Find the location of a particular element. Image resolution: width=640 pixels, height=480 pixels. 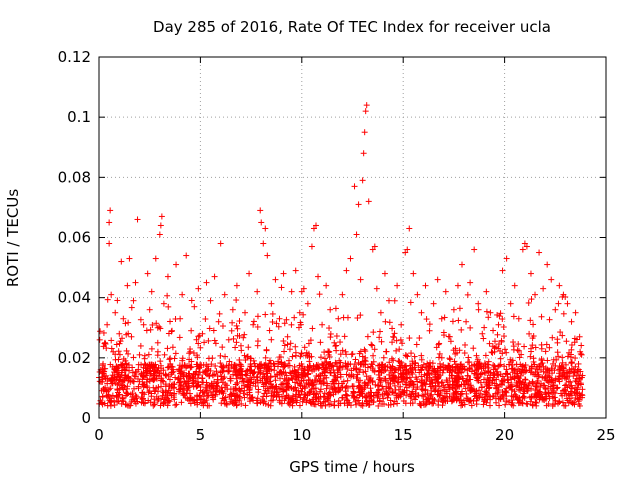

x-tick-label: 20 is located at coordinates (504, 435).